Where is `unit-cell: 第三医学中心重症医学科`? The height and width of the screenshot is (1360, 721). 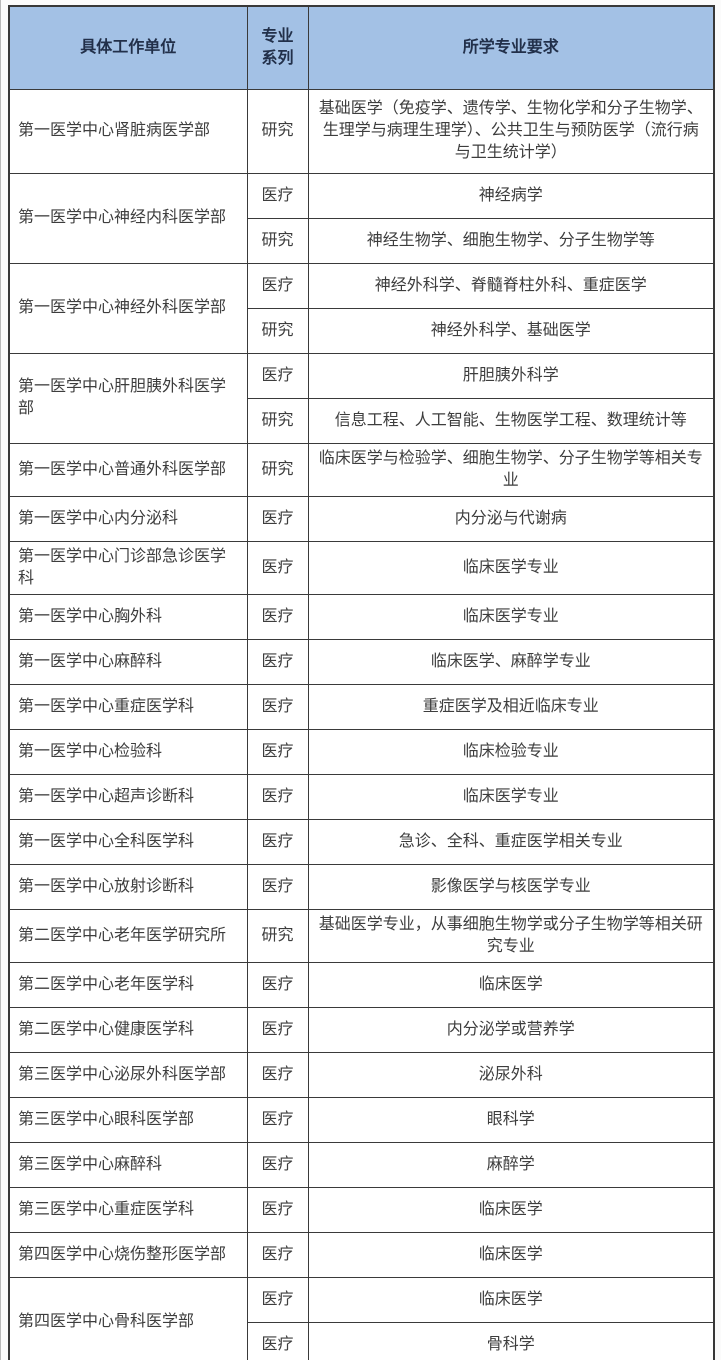
unit-cell: 第三医学中心重症医学科 is located at coordinates (128, 1209).